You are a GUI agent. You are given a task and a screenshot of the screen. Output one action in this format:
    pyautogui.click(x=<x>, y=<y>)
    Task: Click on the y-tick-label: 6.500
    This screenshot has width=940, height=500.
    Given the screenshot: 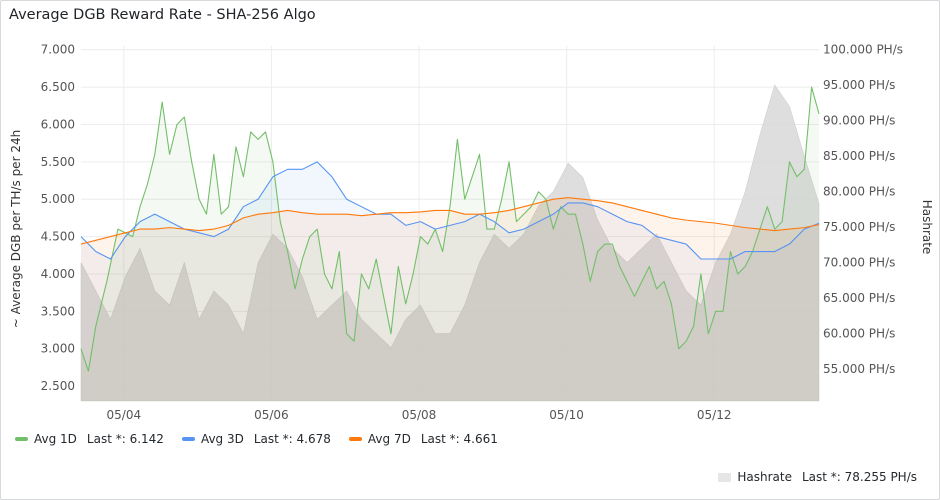 What is the action you would take?
    pyautogui.click(x=58, y=87)
    